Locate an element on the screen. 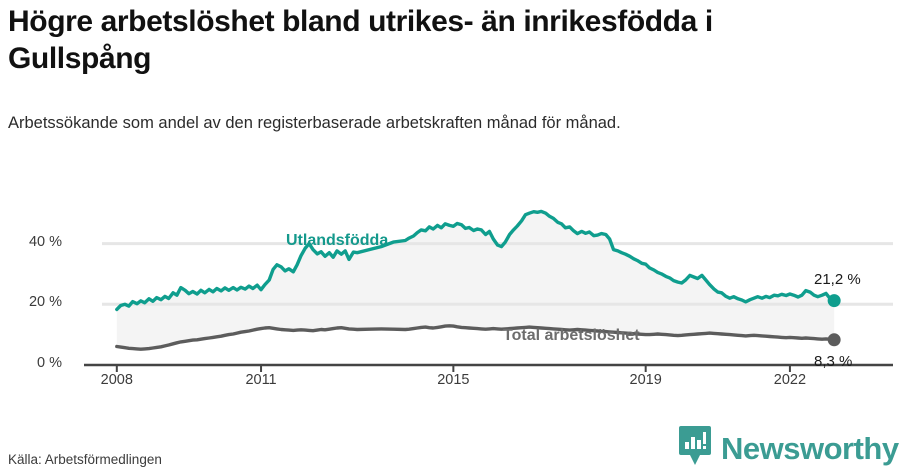 This screenshot has width=900, height=474. end-value-label-total: 8,3 % is located at coordinates (833, 361).